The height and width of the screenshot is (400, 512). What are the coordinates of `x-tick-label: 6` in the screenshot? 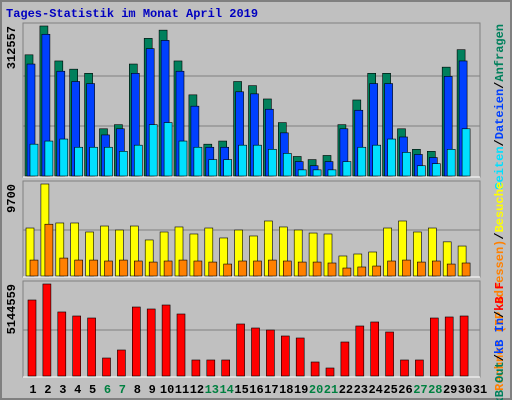 It's located at (107, 390).